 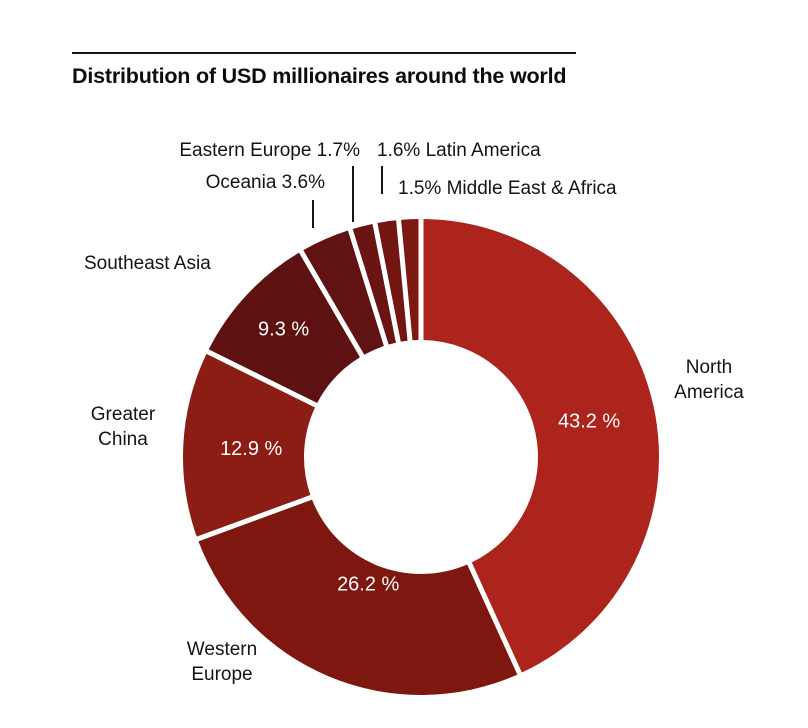 I want to click on callout-line: America, so click(x=709, y=392).